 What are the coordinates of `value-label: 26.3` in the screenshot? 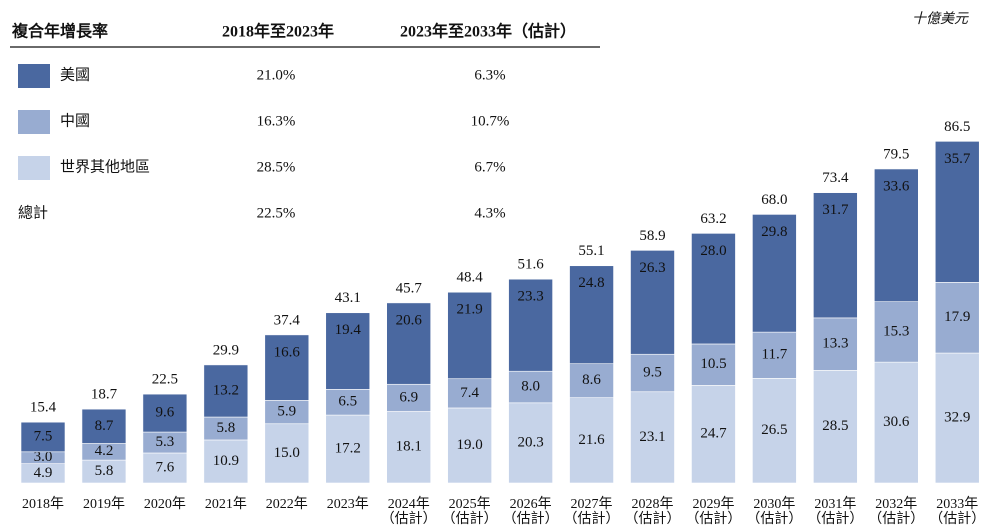 It's located at (652, 268).